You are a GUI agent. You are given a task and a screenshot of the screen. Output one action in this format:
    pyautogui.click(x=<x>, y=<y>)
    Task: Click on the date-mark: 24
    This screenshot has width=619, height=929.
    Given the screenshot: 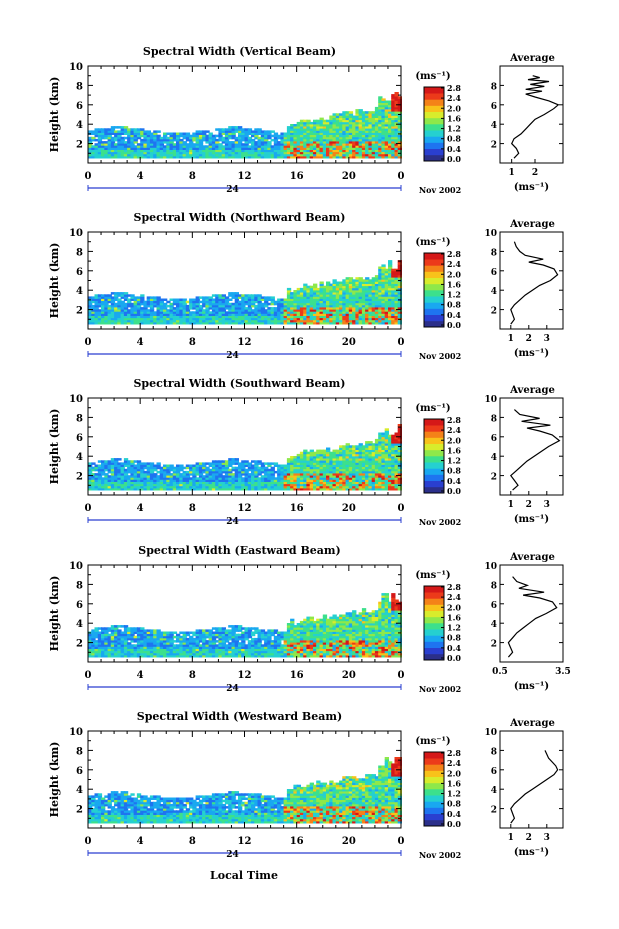 What is the action you would take?
    pyautogui.click(x=232, y=356)
    